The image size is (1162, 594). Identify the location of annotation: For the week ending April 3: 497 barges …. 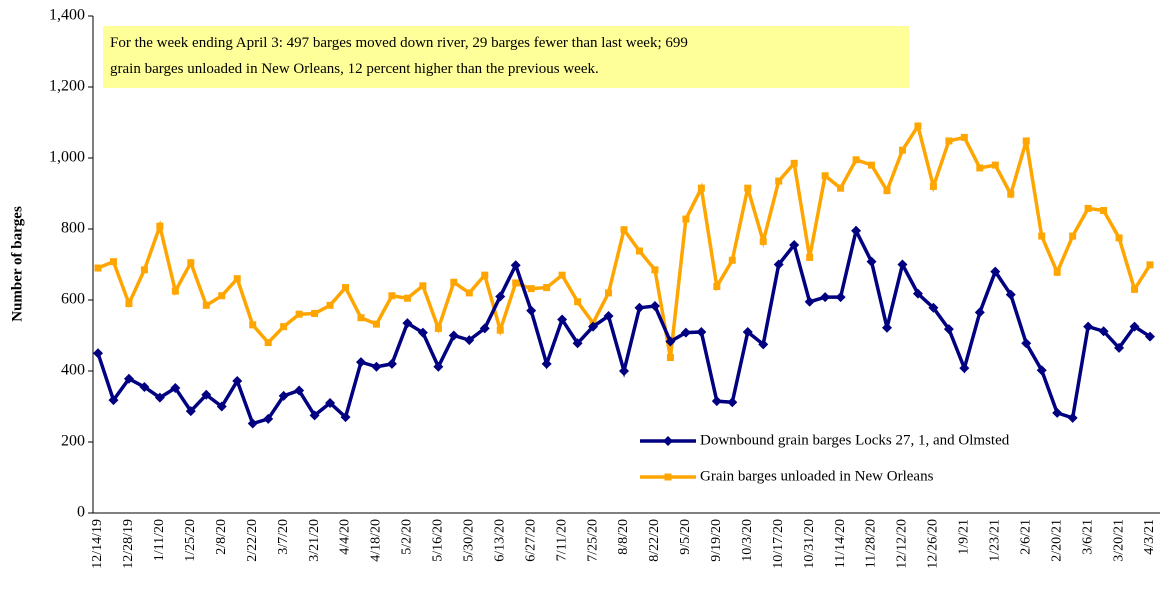
(399, 43).